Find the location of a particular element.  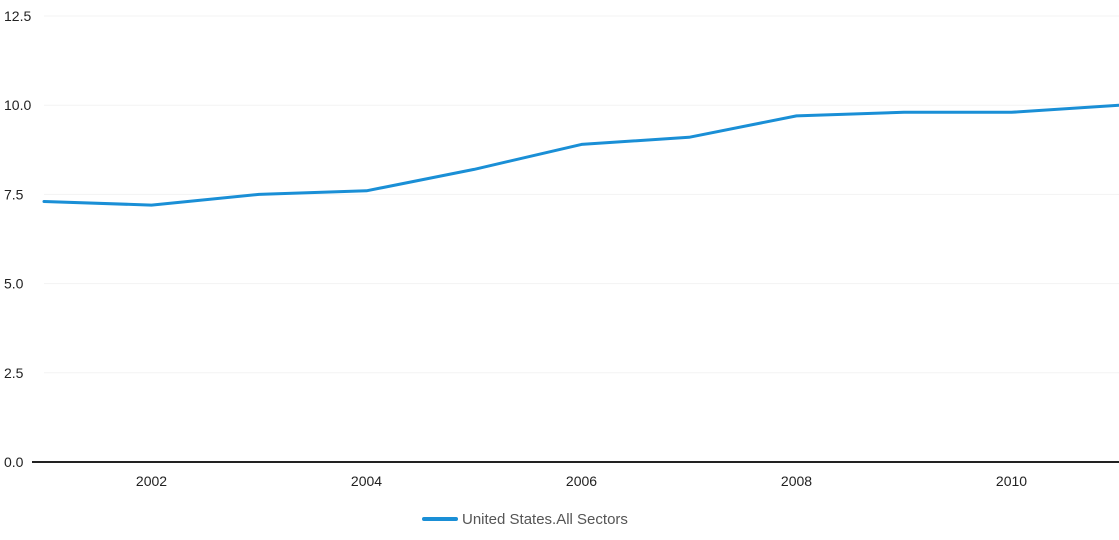

x-tick-label: 2006 is located at coordinates (581, 481).